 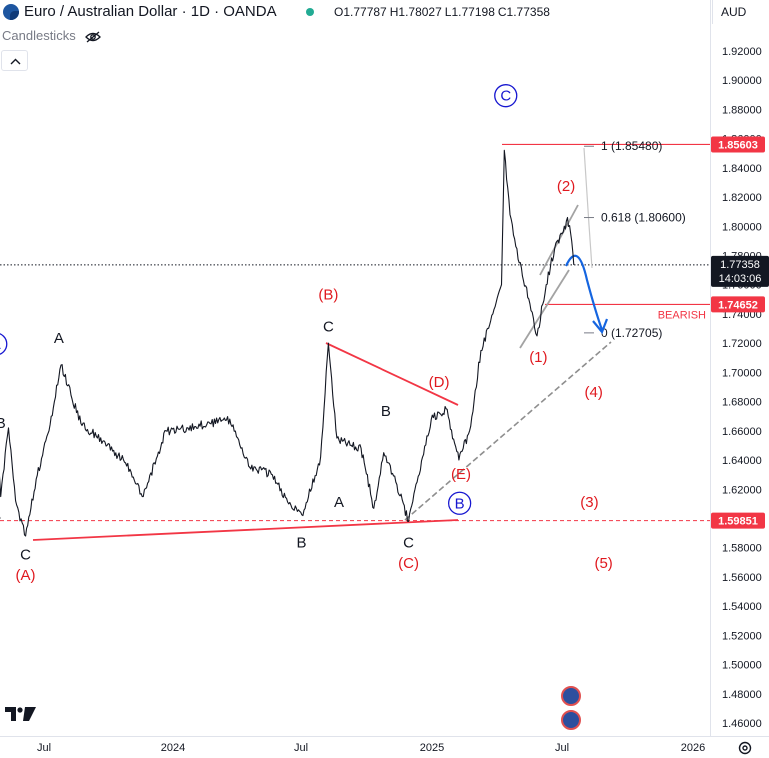 I want to click on price-tick-label: 1.72000, so click(x=742, y=344).